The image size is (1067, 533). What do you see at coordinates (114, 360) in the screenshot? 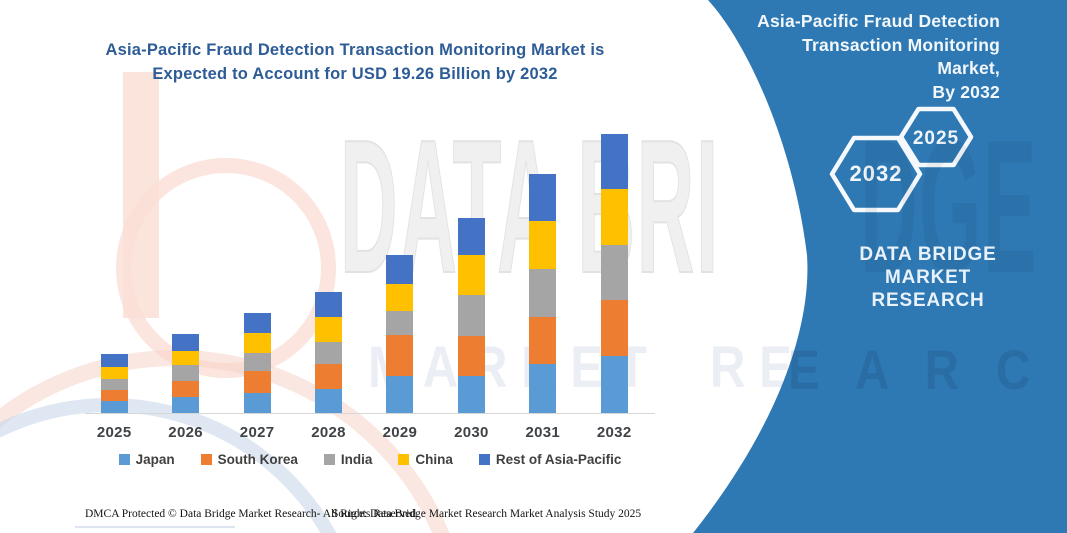
I see `bar-segment-rest-of-asia-pacific-2025` at bounding box center [114, 360].